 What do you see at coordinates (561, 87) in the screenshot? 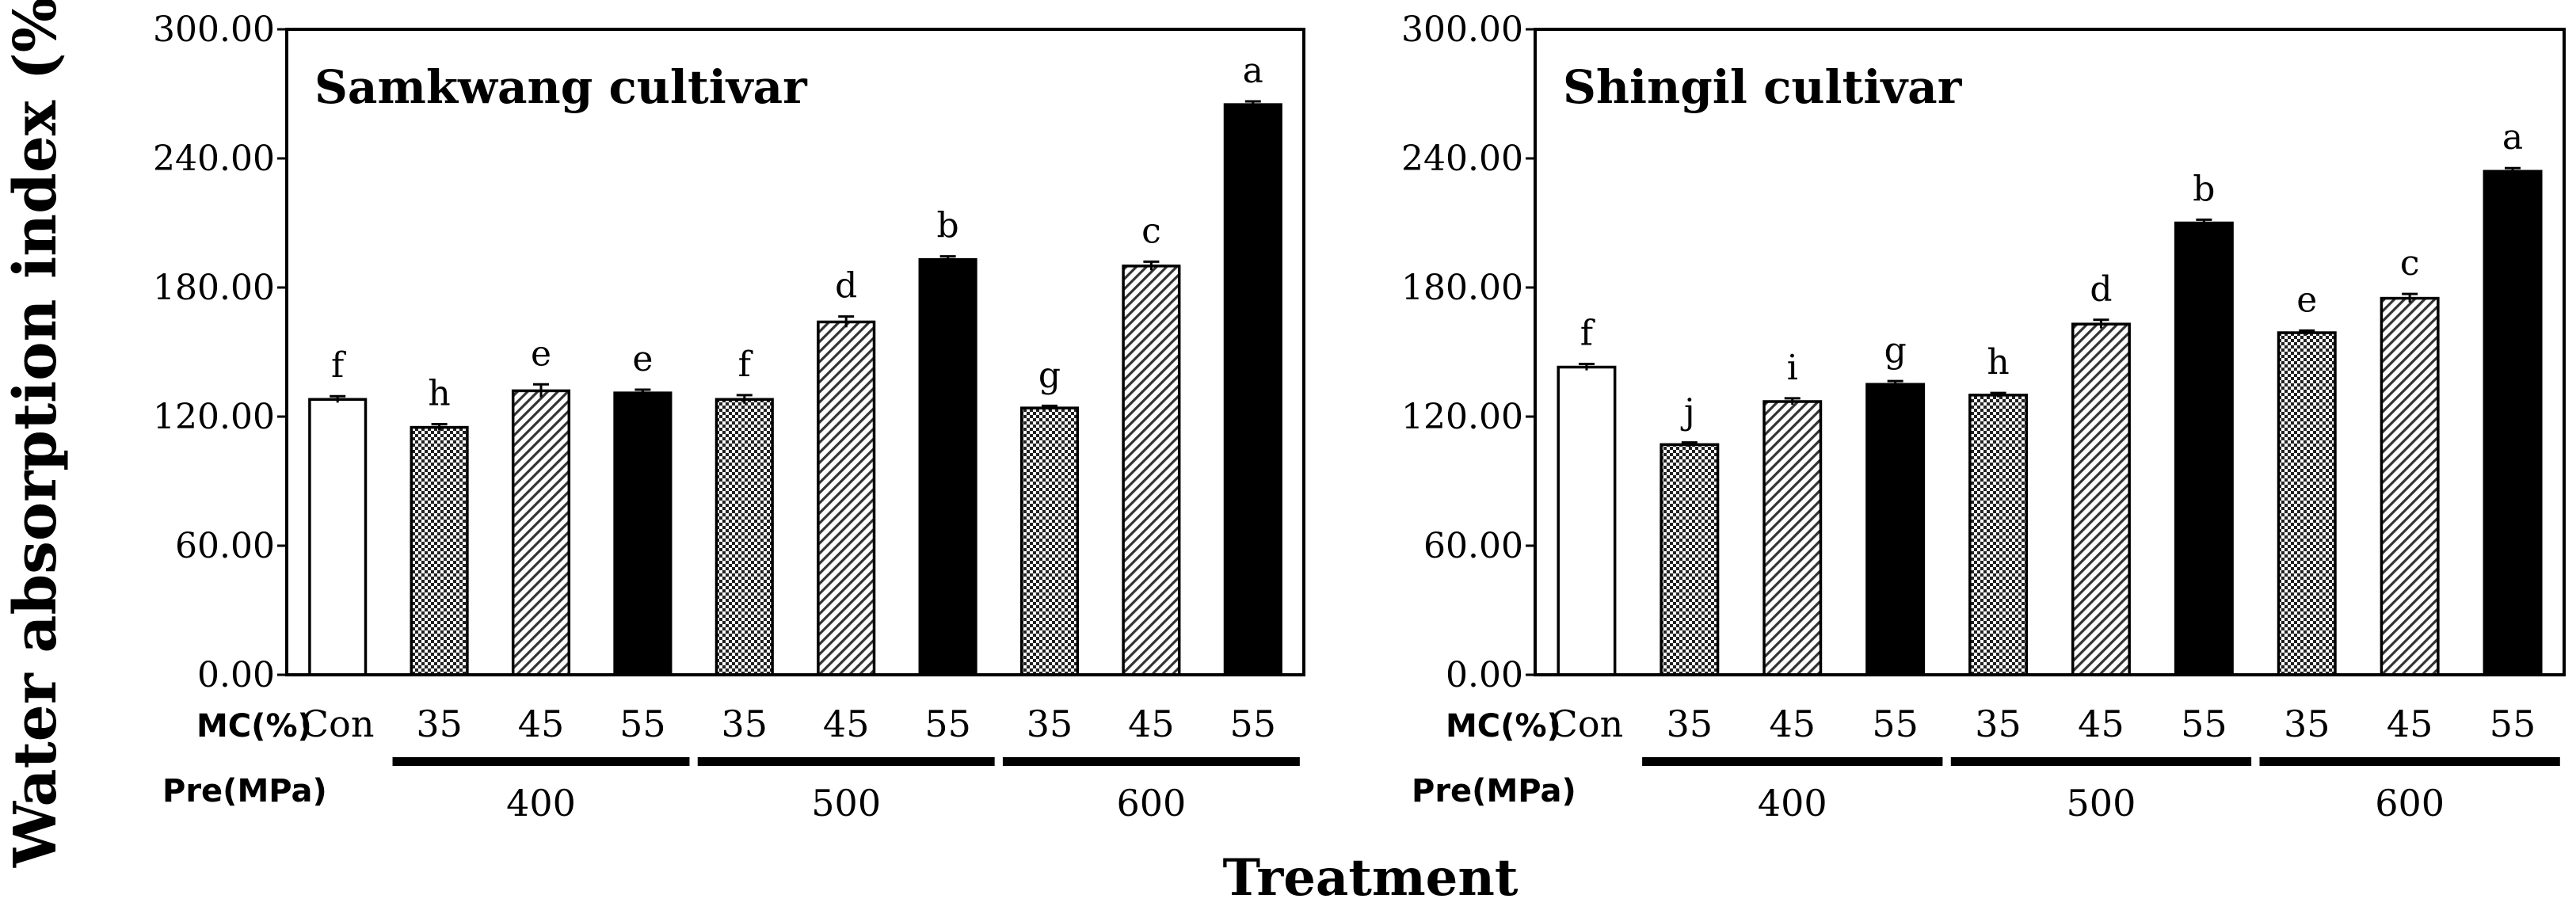
I see `panel-title: Samkwang cultivar` at bounding box center [561, 87].